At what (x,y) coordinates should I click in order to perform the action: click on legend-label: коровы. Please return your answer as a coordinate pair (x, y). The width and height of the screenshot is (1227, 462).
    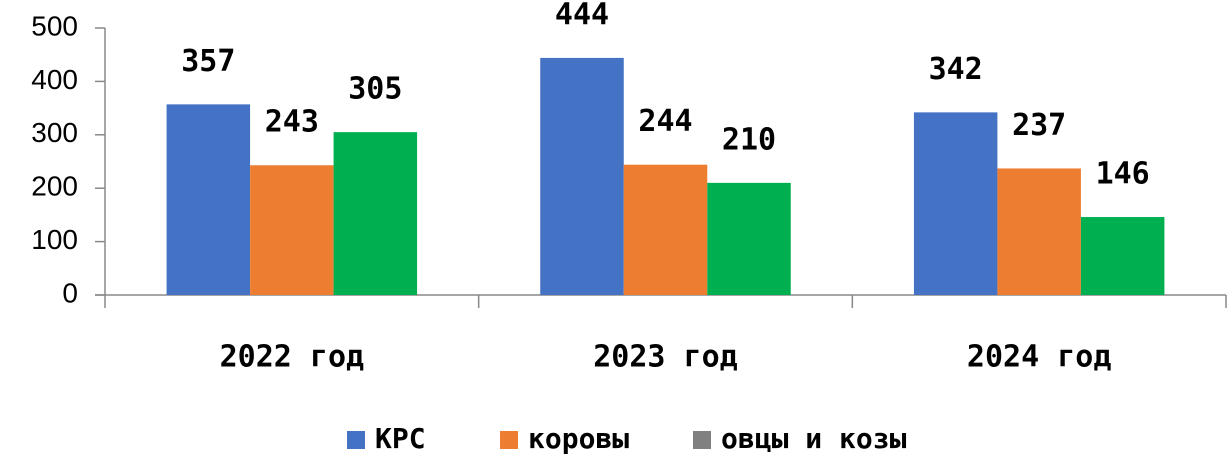
    Looking at the image, I should click on (578, 438).